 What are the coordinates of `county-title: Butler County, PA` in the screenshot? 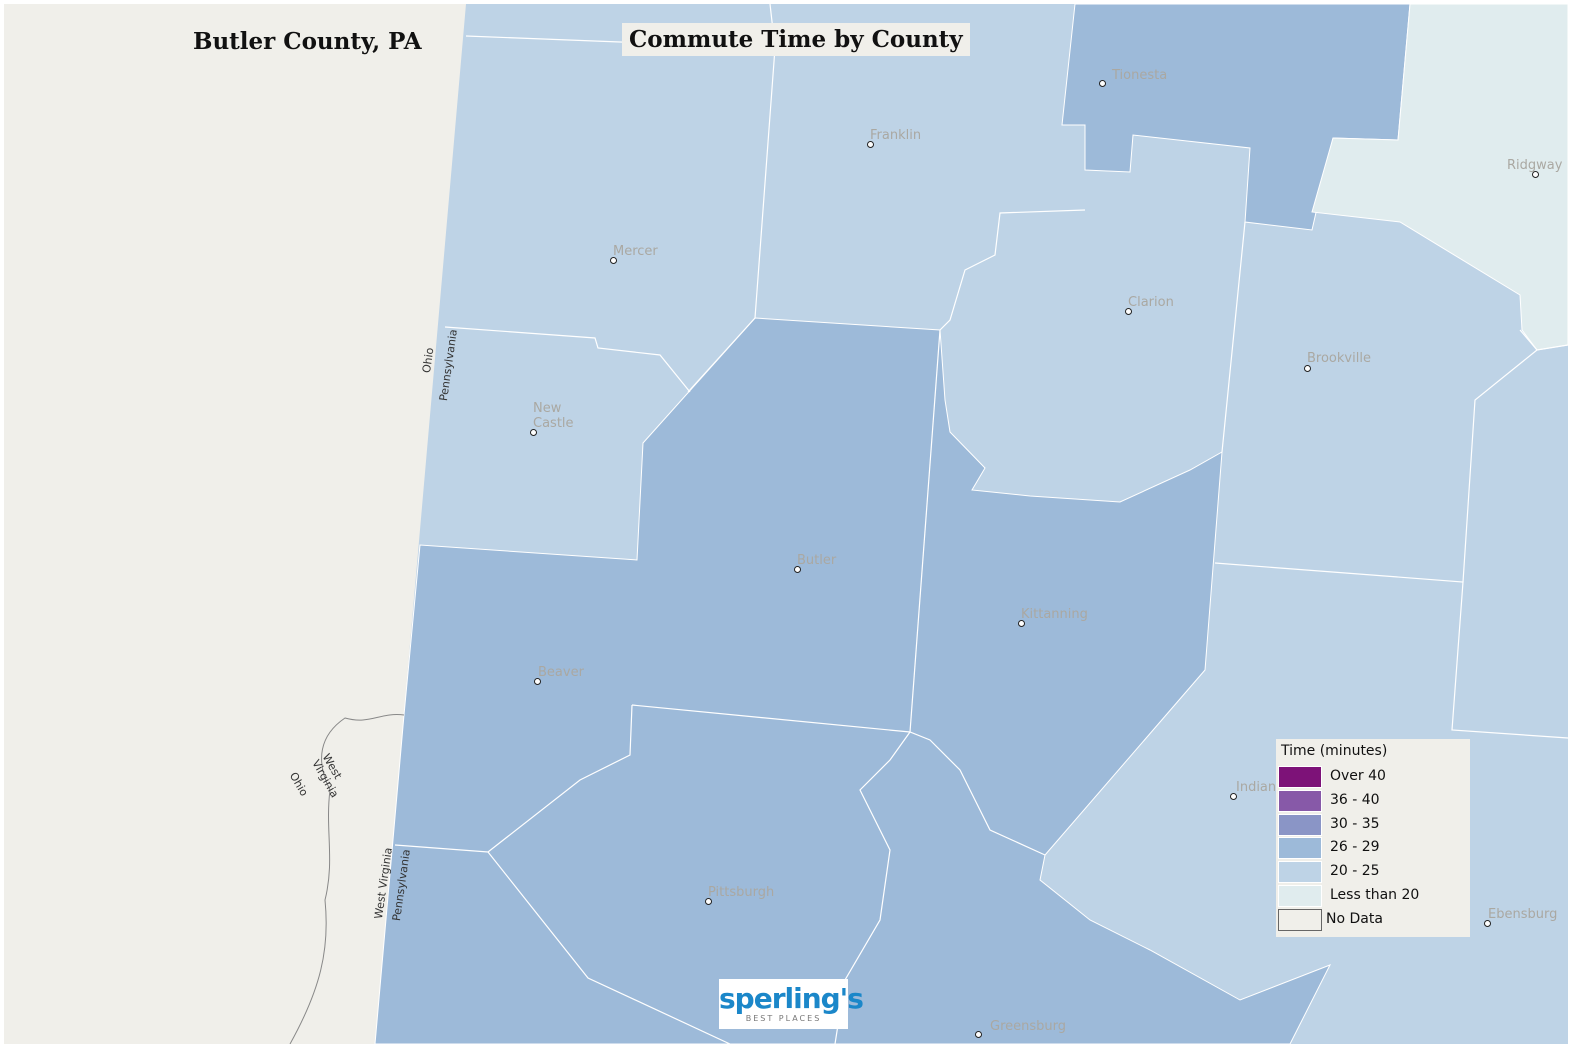 It's located at (307, 41).